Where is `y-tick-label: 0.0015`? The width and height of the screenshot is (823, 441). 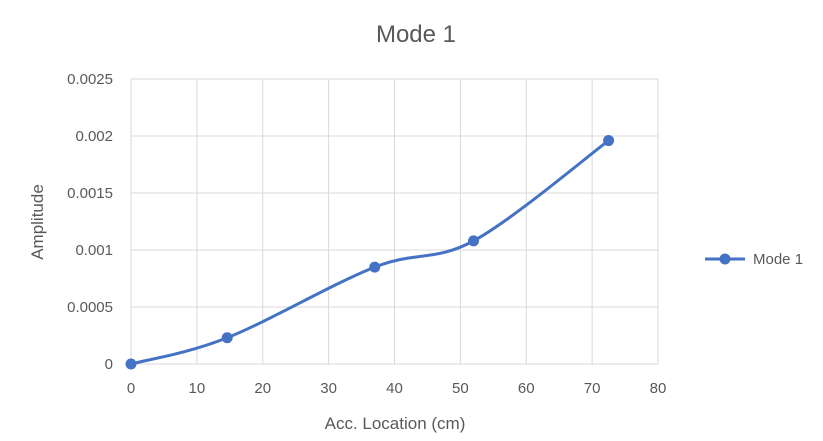
y-tick-label: 0.0015 is located at coordinates (90, 193).